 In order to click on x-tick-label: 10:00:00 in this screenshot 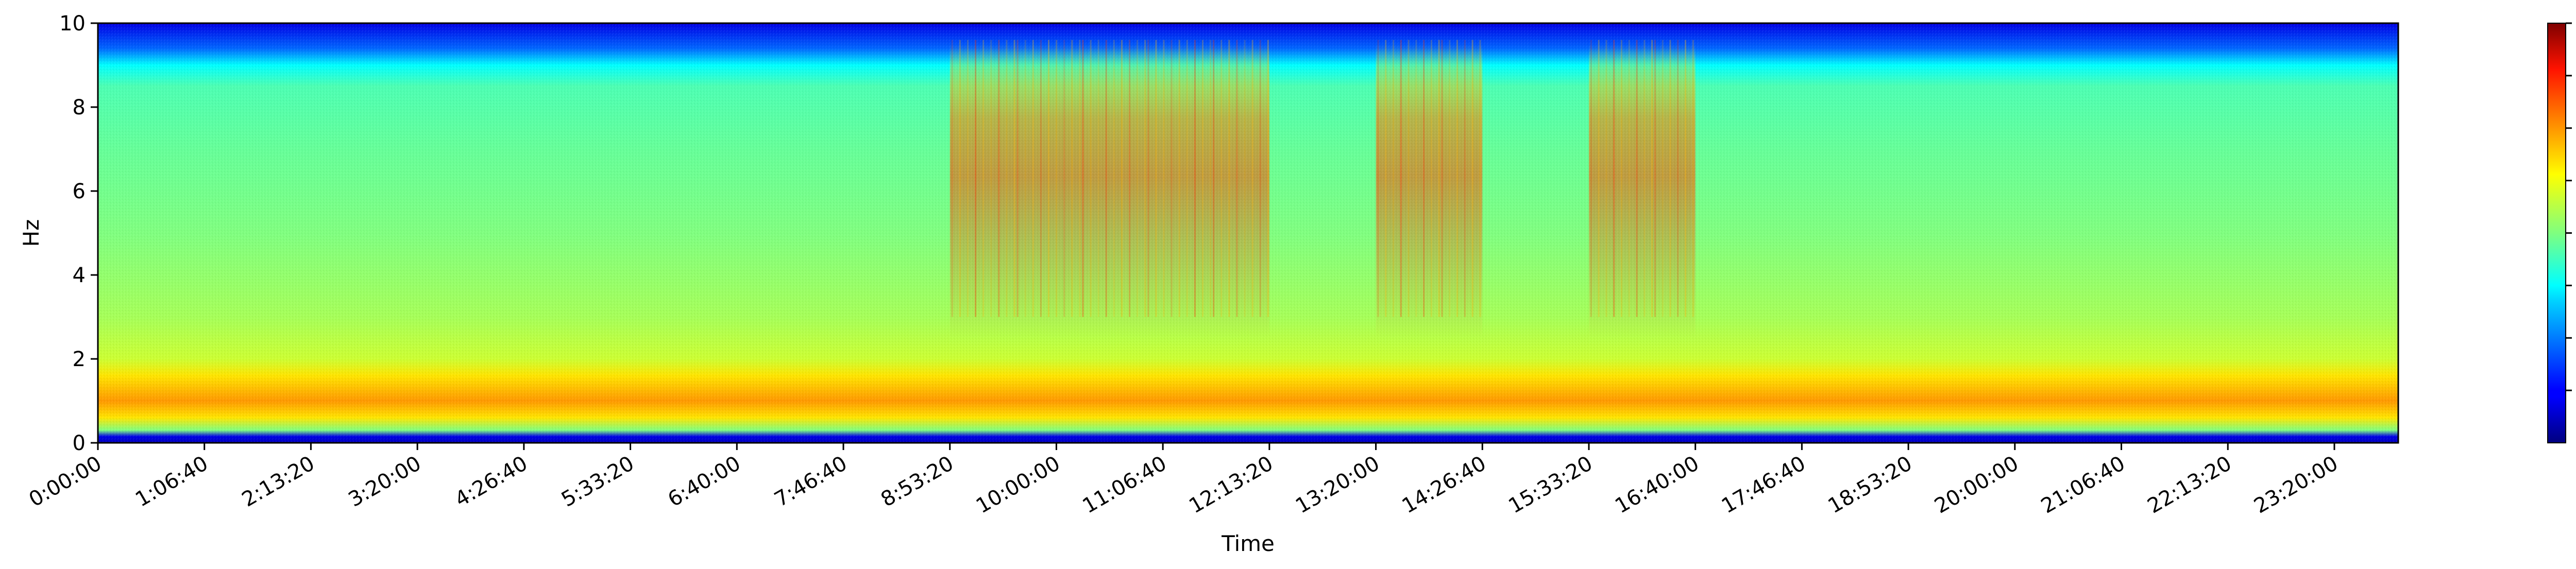, I will do `click(1018, 485)`.